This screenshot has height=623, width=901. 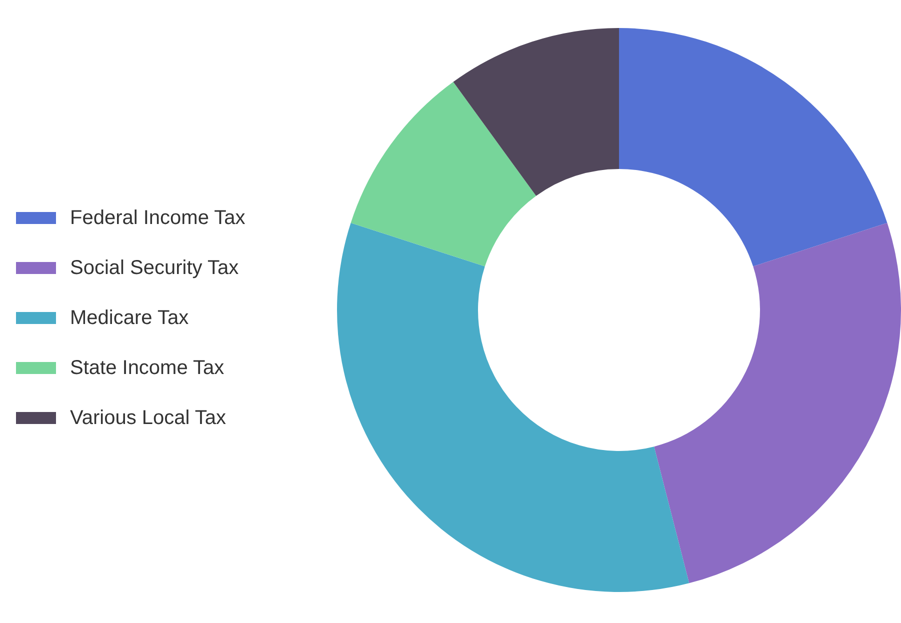 I want to click on legend-label: Various Local Tax, so click(x=148, y=418).